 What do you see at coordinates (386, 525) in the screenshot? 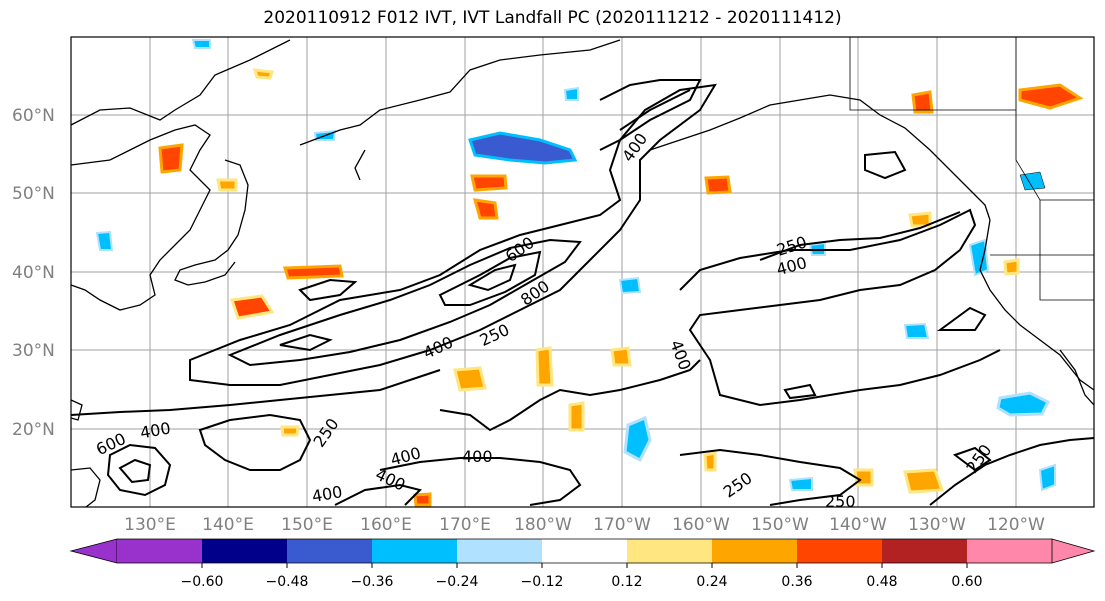
I see `lon-label: 160°E` at bounding box center [386, 525].